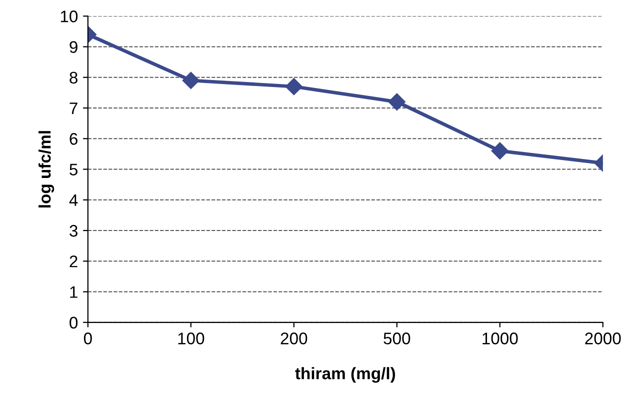 This screenshot has width=628, height=403. I want to click on x-axis-title: thiram (mg/l), so click(345, 375).